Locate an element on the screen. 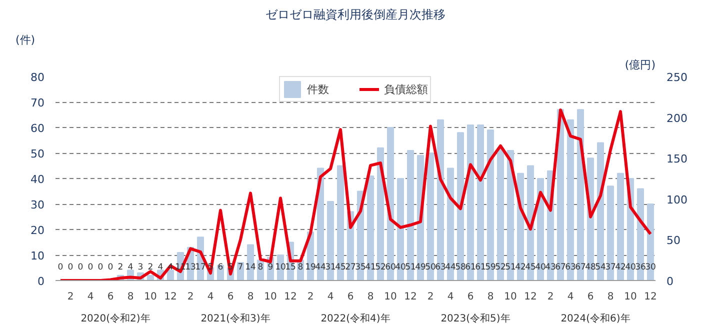 The image size is (715, 335). legend-label: 件数 is located at coordinates (318, 89).